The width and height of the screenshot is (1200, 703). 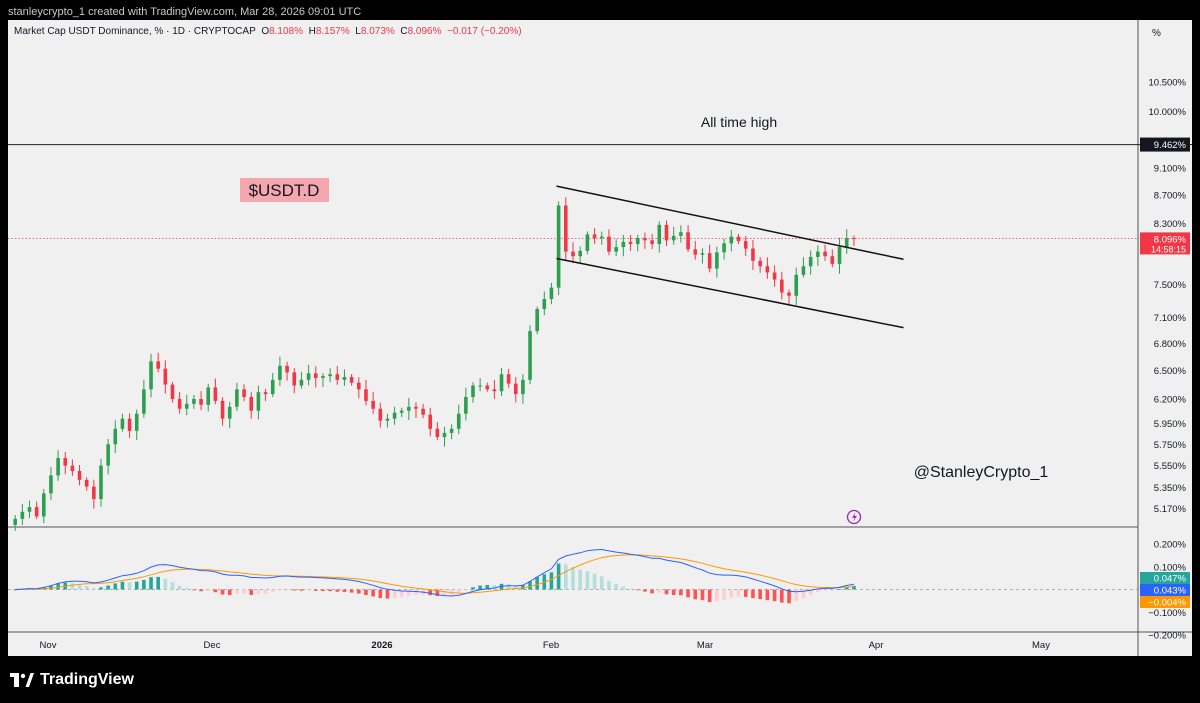 I want to click on footer-branding: TradingView, so click(x=72, y=680).